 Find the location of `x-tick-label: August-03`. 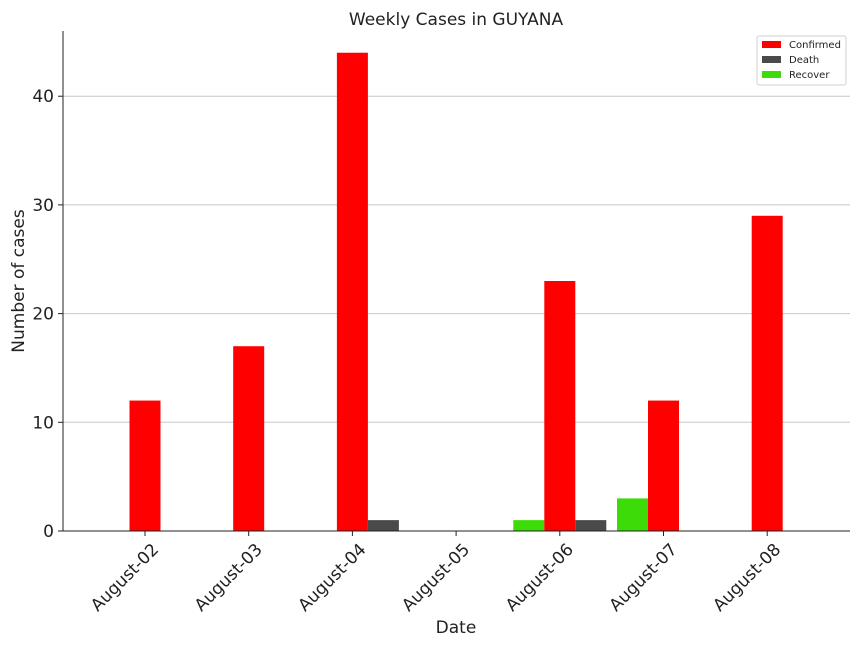

x-tick-label: August-03 is located at coordinates (229, 578).